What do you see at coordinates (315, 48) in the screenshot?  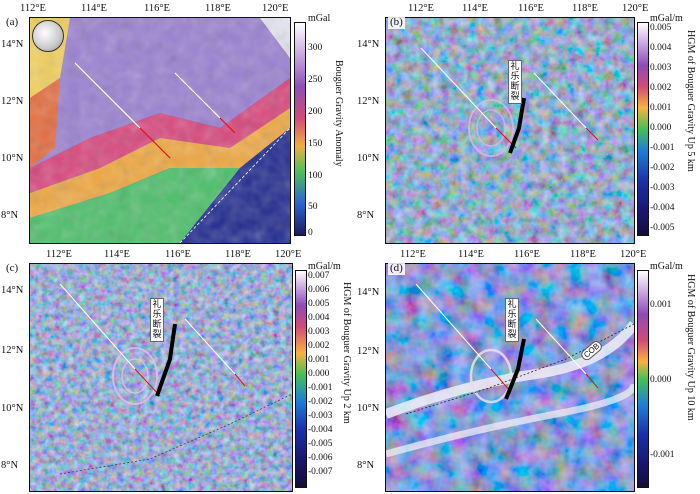 I see `colorbar-tick: 300` at bounding box center [315, 48].